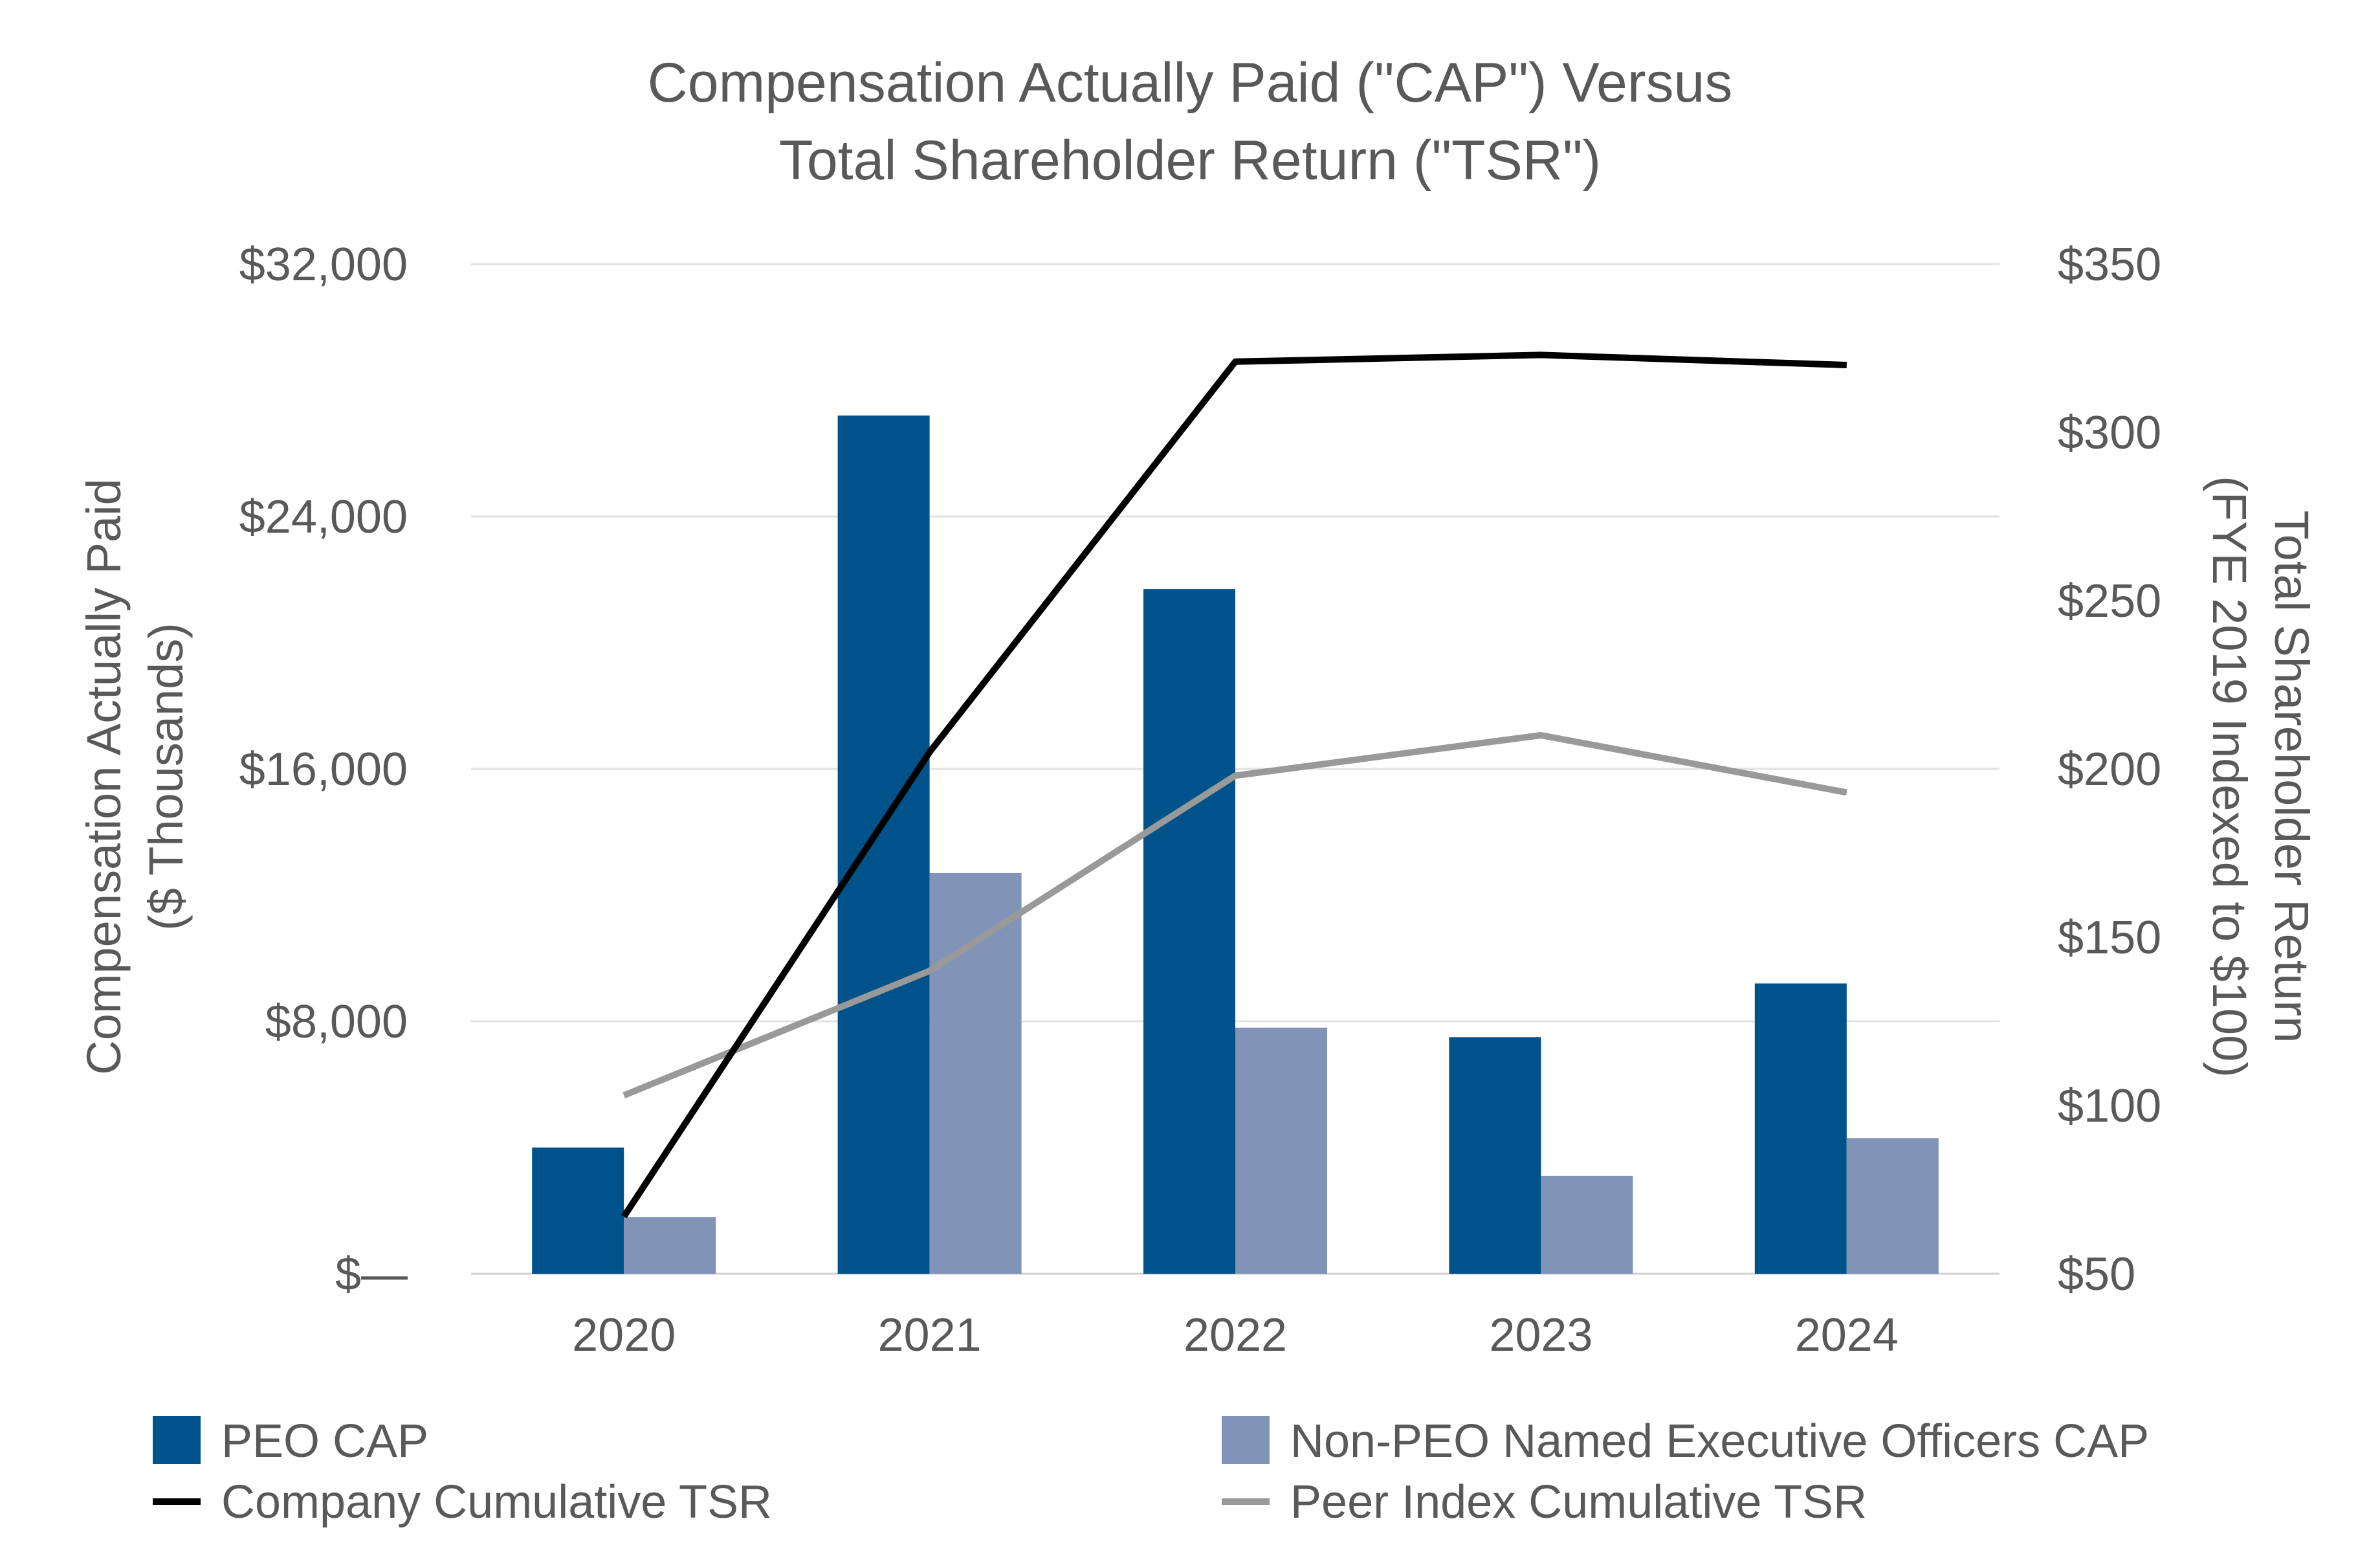  I want to click on legend-label-non-peo-cap: Non-PEO Named Executive Officers CAP, so click(1719, 1441).